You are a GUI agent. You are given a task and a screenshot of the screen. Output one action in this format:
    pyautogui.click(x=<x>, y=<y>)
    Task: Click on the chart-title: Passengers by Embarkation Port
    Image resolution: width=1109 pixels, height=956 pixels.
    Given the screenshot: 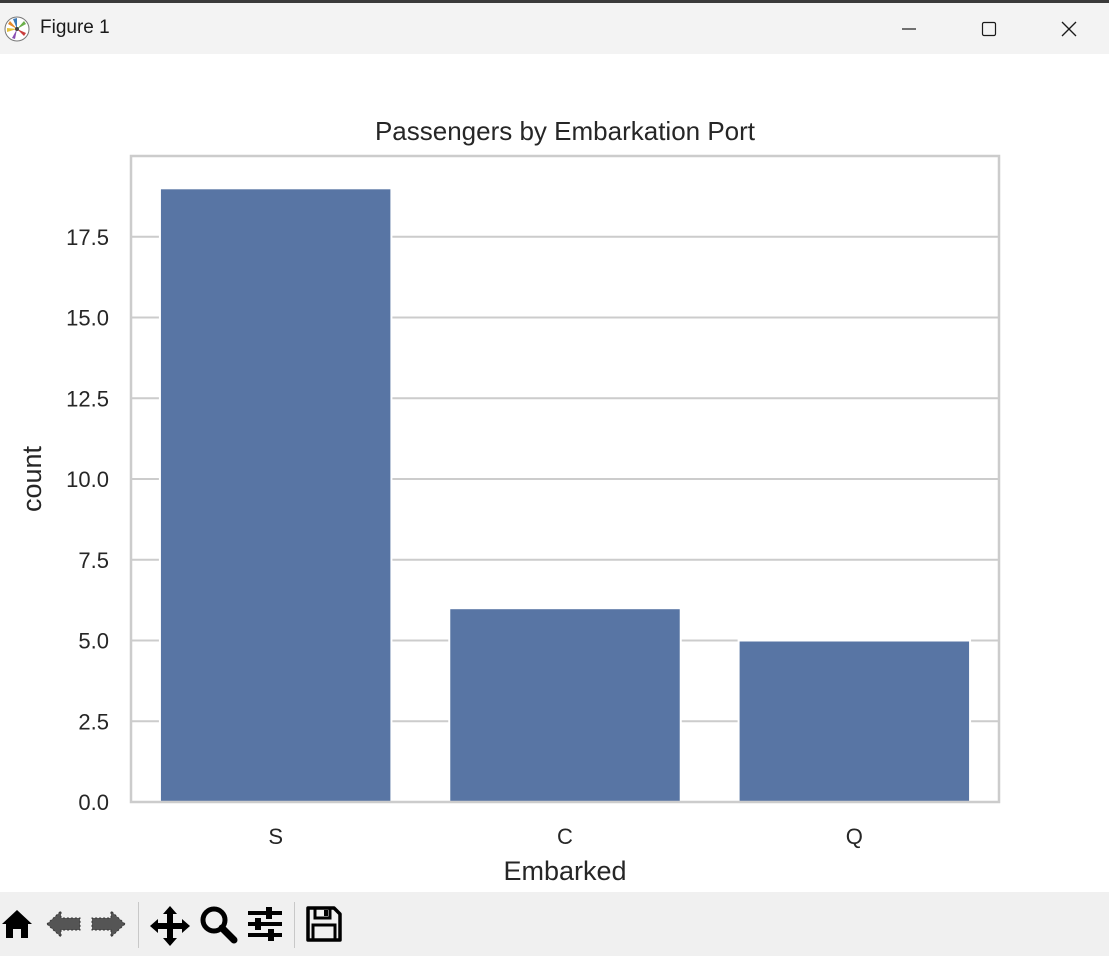 What is the action you would take?
    pyautogui.click(x=565, y=131)
    